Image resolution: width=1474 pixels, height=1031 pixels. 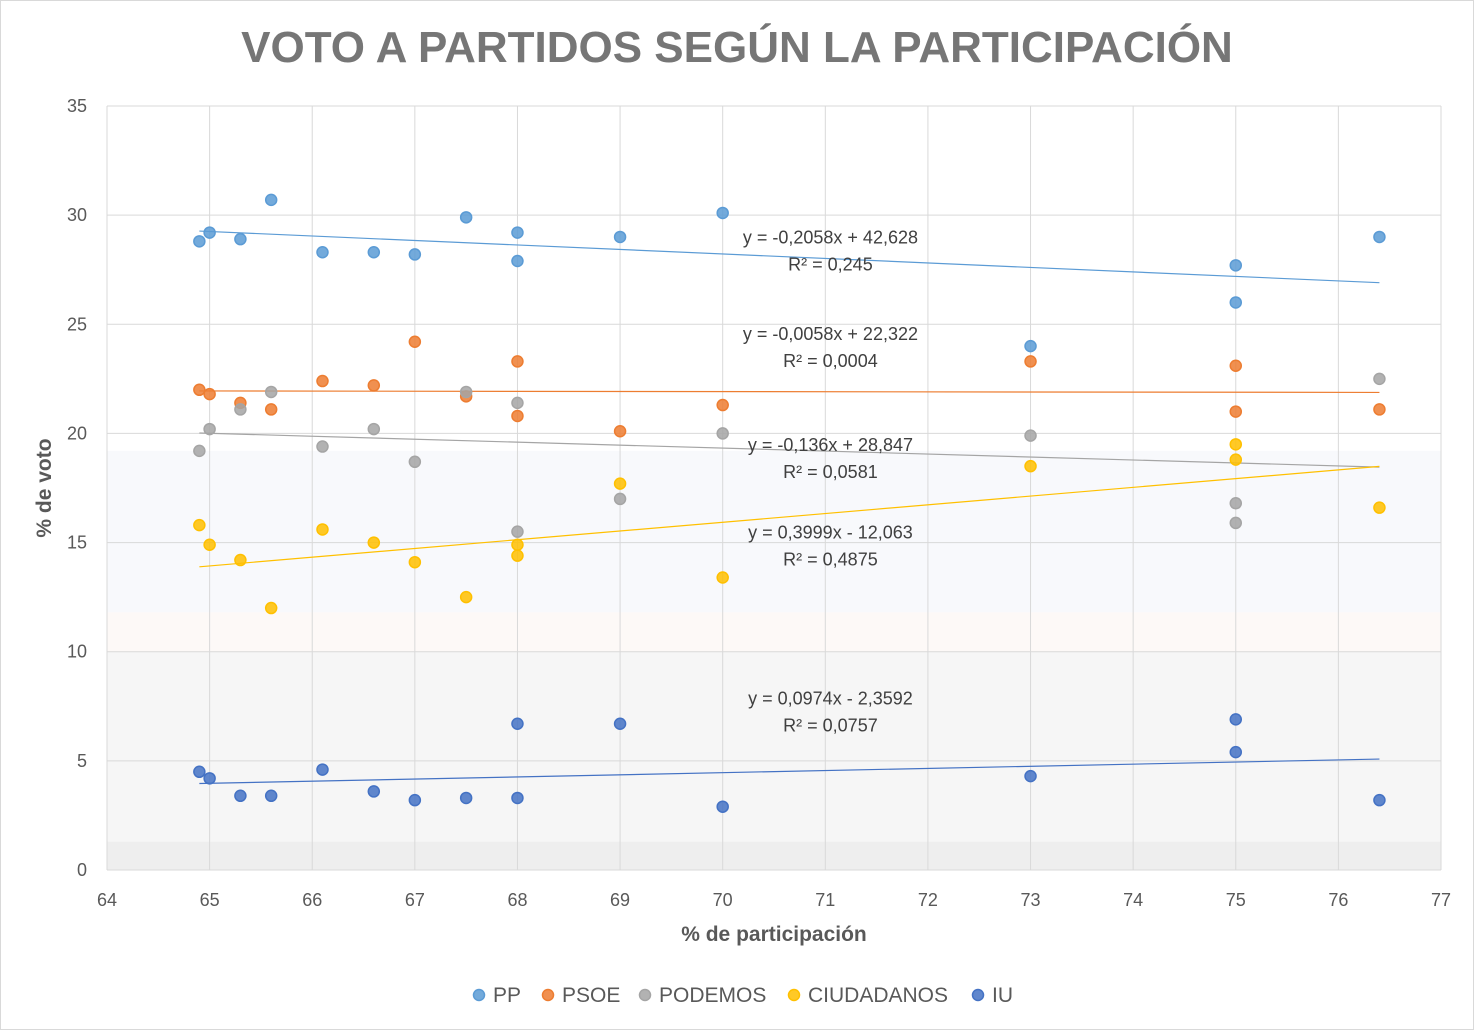 I want to click on trendline-equation: y = 0,0974x - 2,3592, so click(x=830, y=698).